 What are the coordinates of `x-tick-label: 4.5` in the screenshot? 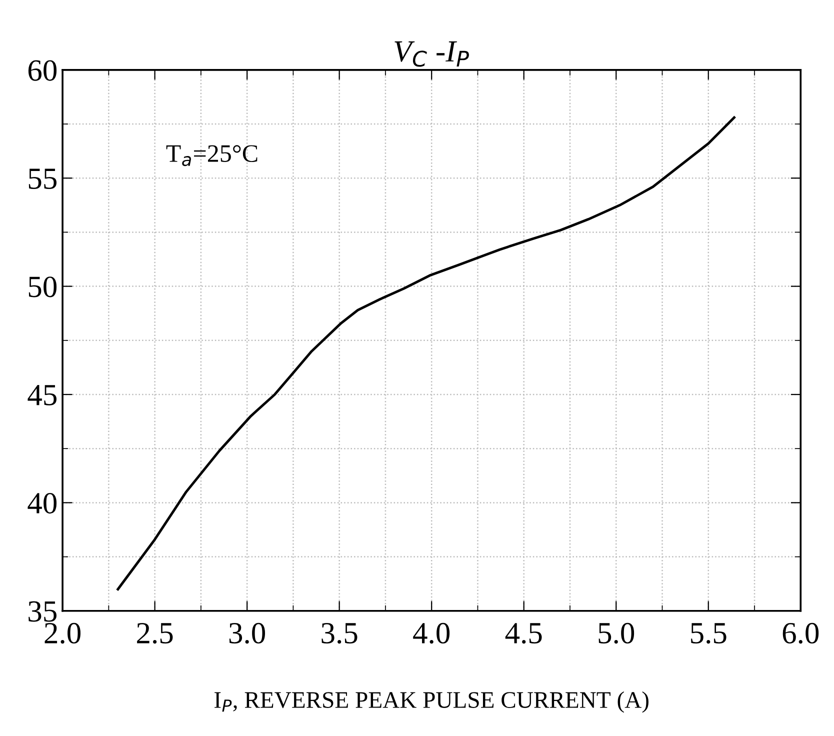 It's located at (523, 633).